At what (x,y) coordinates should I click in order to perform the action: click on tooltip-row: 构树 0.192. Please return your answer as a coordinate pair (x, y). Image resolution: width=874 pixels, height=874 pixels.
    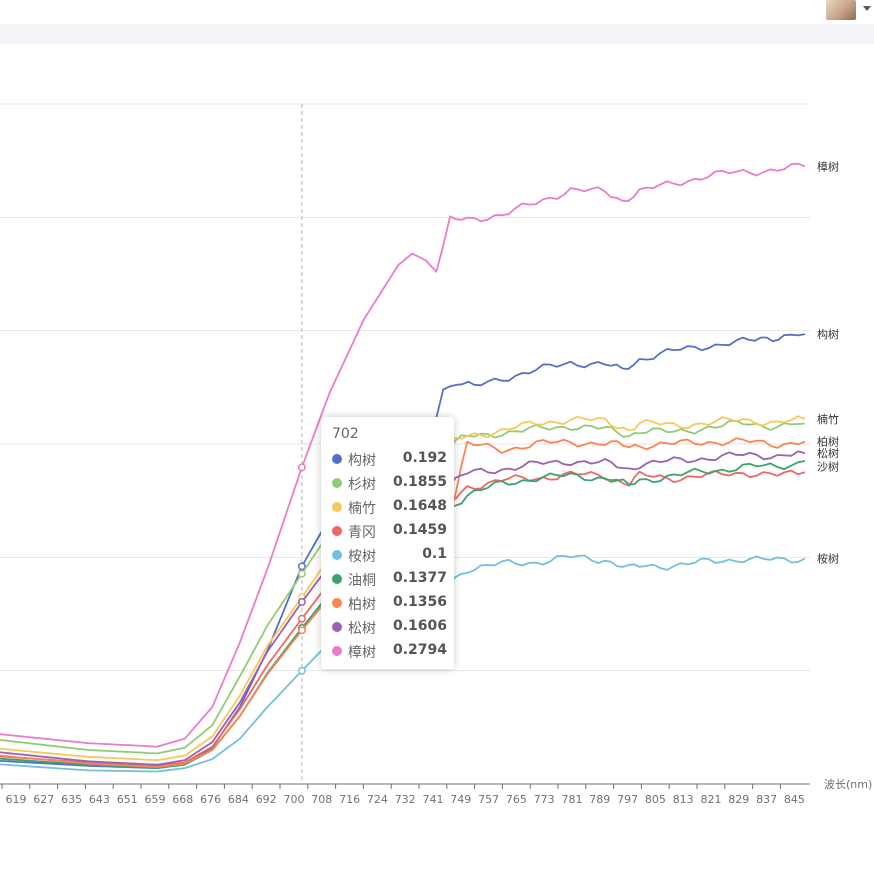
    Looking at the image, I should click on (389, 459).